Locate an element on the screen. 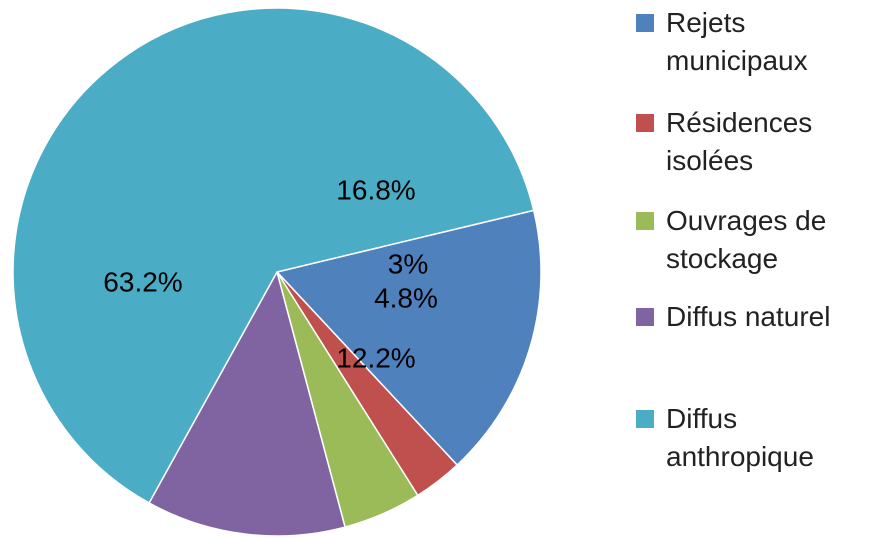 This screenshot has height=538, width=874. legend-label-rejets-municipaux: Rejets municipaux is located at coordinates (737, 41).